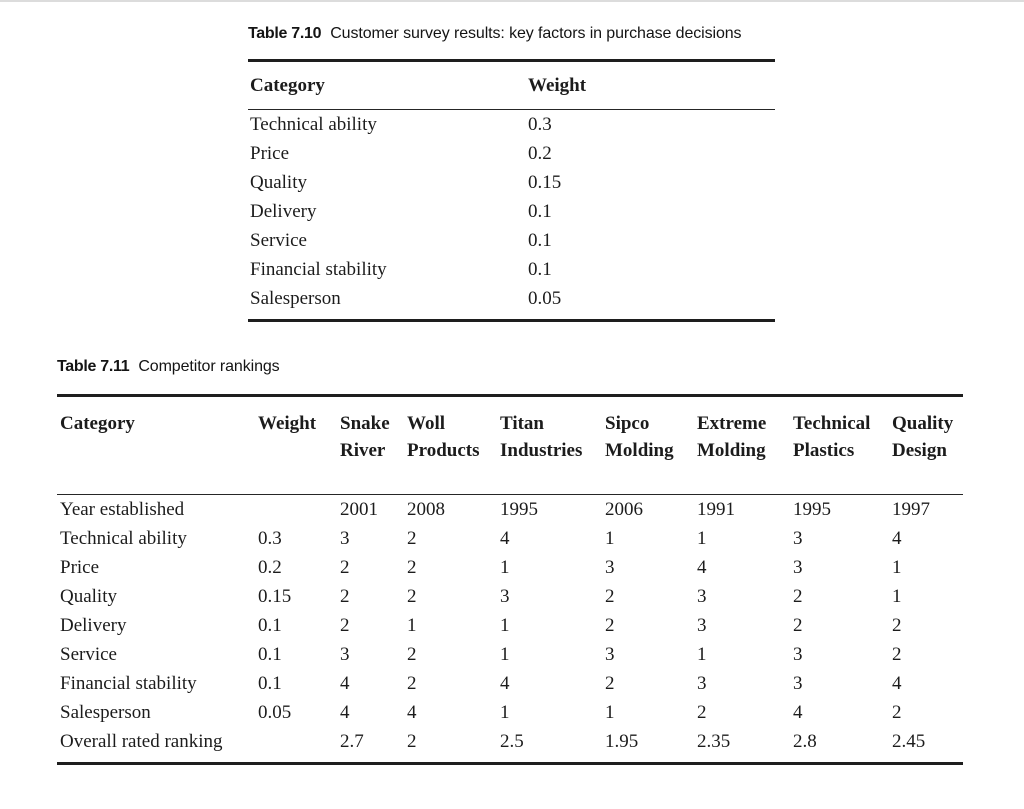  Describe the element at coordinates (714, 741) in the screenshot. I see `extreme-molding-cell: 2.35` at that location.